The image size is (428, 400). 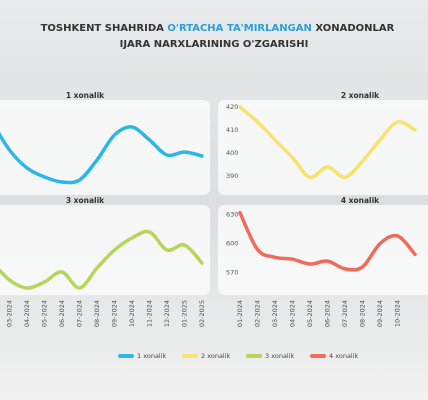 What do you see at coordinates (360, 200) in the screenshot?
I see `panel-title: 4 xonalik` at bounding box center [360, 200].